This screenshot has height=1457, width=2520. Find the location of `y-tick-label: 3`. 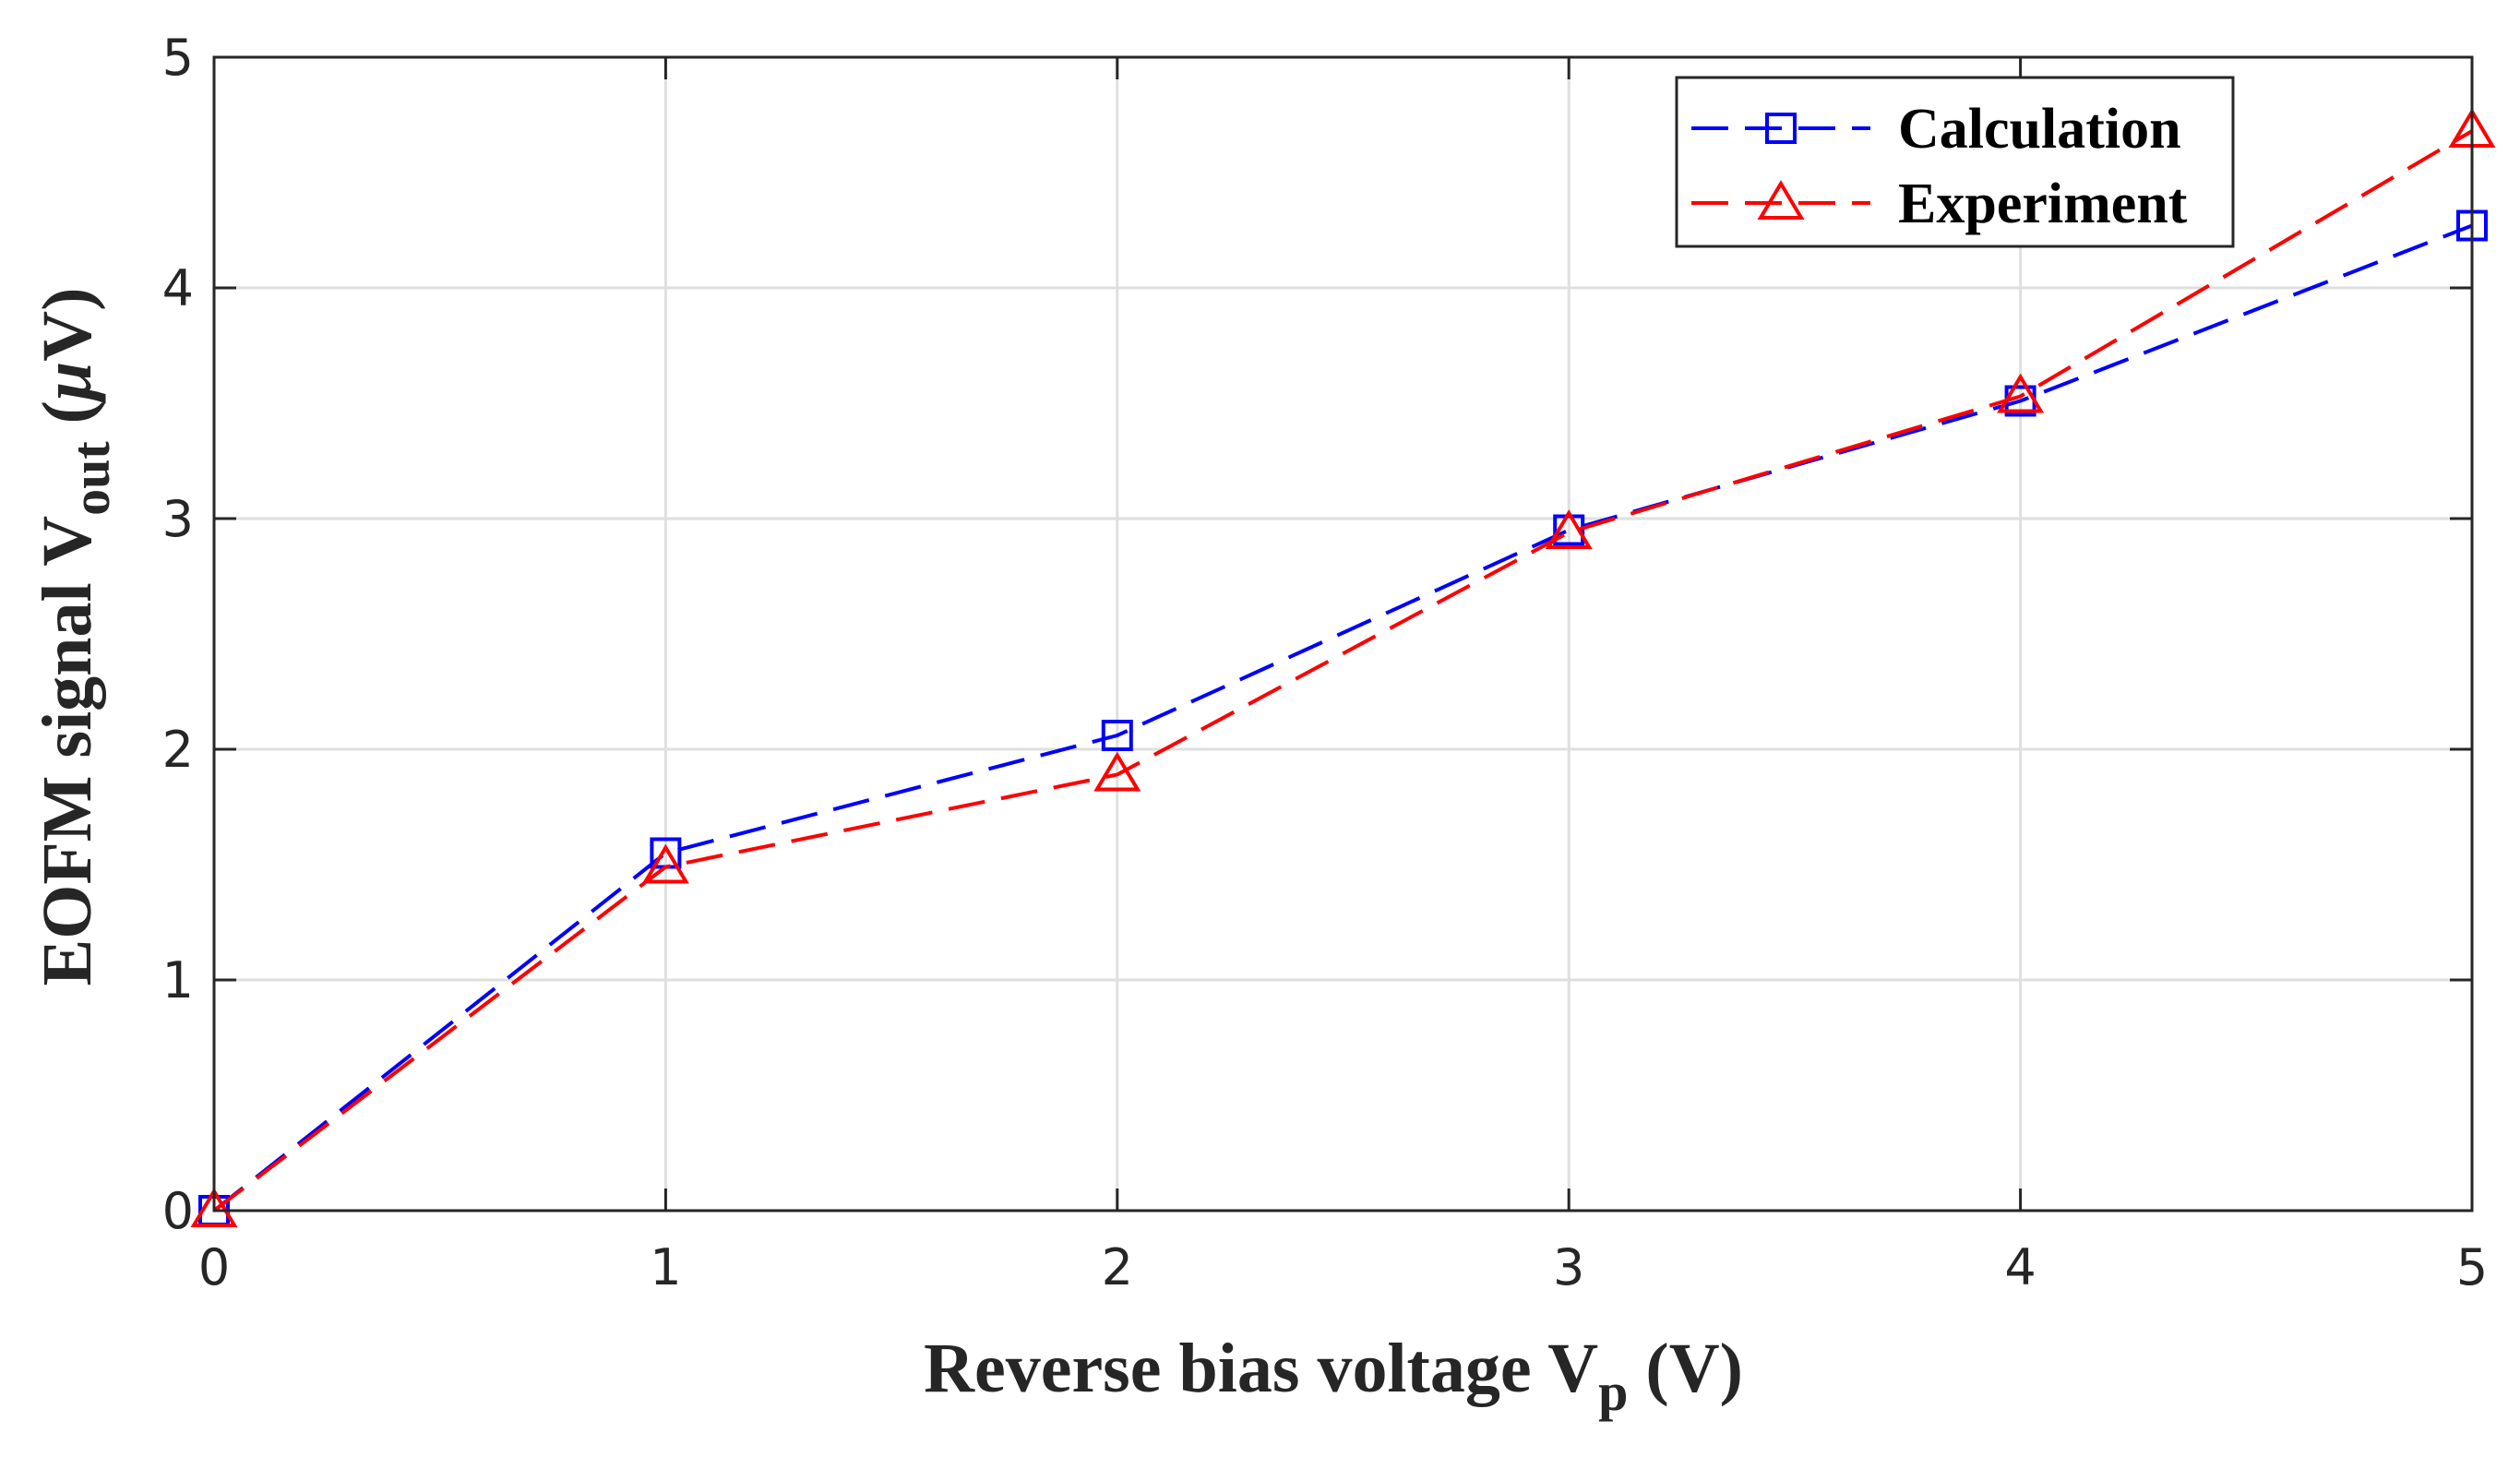

y-tick-label: 3 is located at coordinates (178, 519).